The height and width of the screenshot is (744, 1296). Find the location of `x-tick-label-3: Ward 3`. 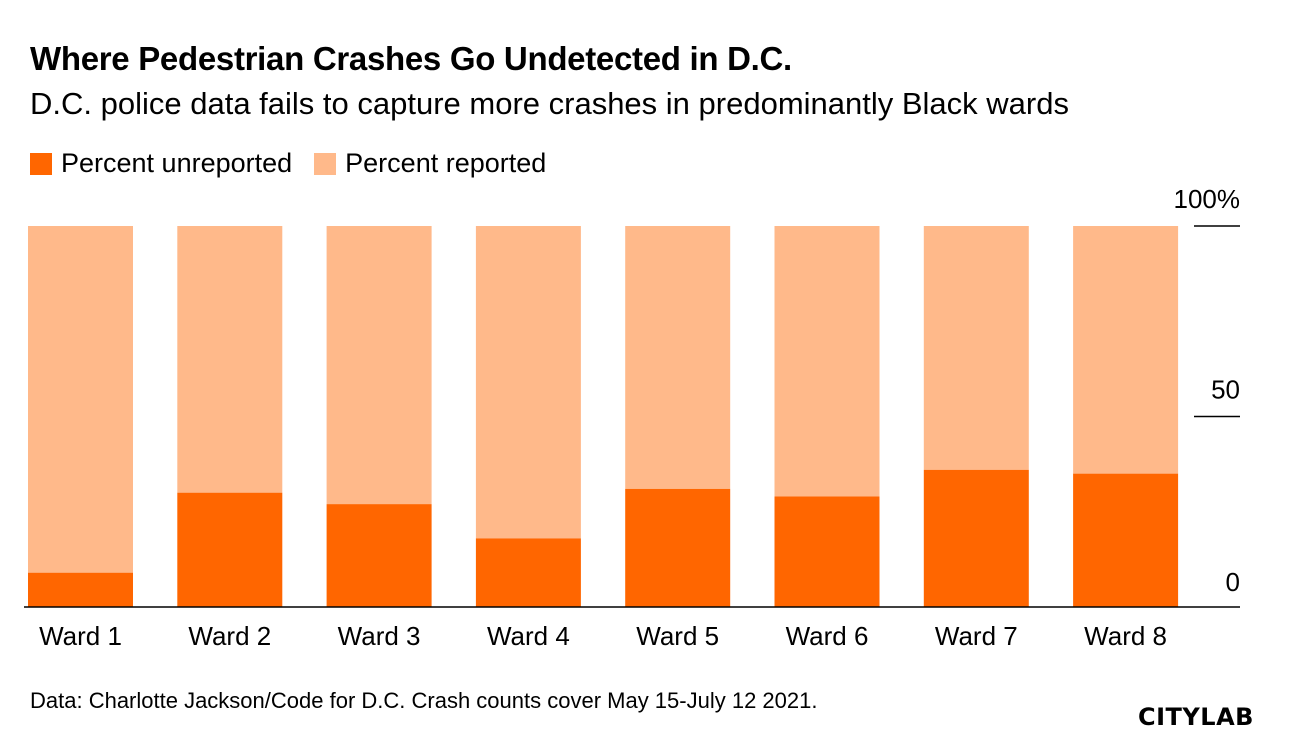

x-tick-label-3: Ward 3 is located at coordinates (379, 636).